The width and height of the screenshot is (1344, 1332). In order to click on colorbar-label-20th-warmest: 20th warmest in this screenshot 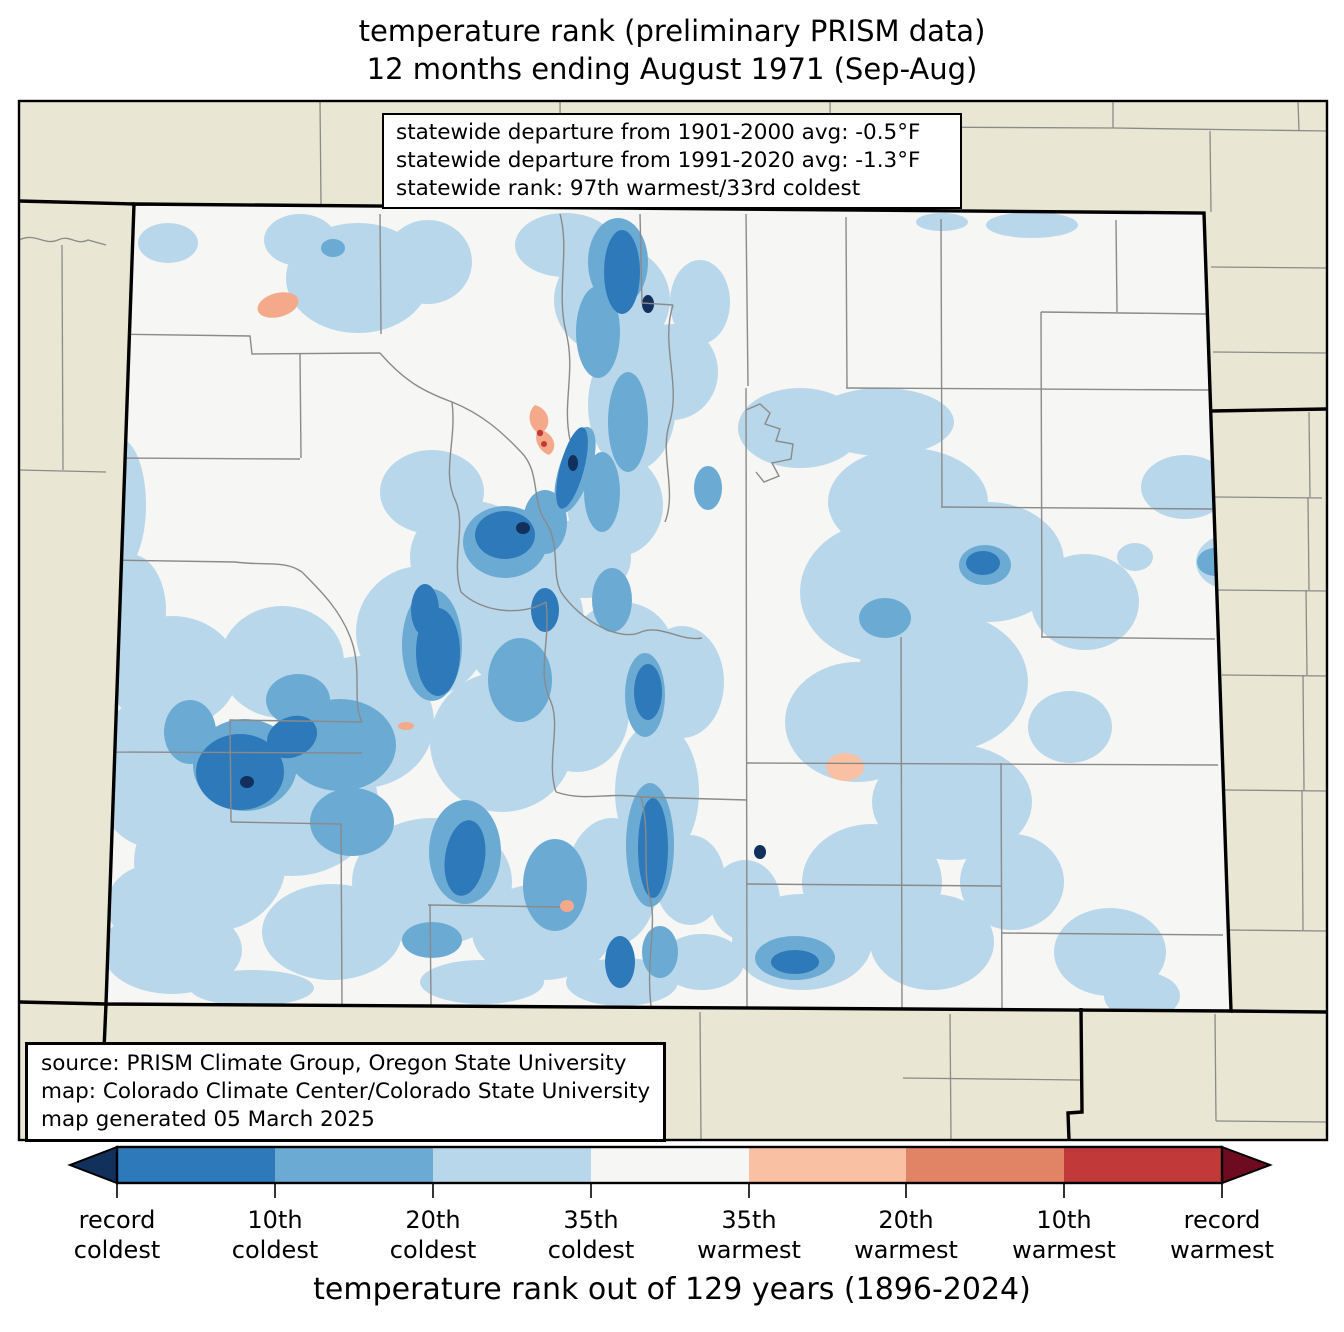, I will do `click(906, 1235)`.